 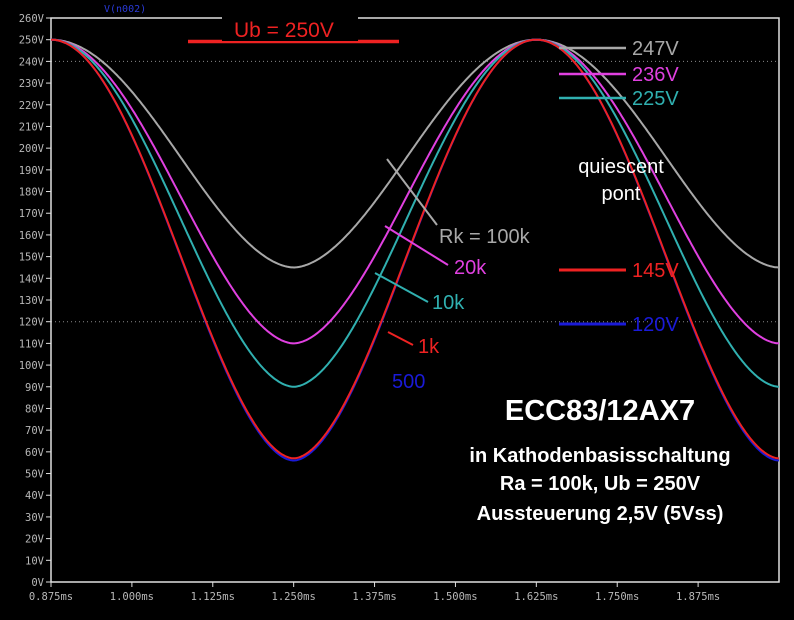 What do you see at coordinates (32, 62) in the screenshot?
I see `y-tick-label: 240V` at bounding box center [32, 62].